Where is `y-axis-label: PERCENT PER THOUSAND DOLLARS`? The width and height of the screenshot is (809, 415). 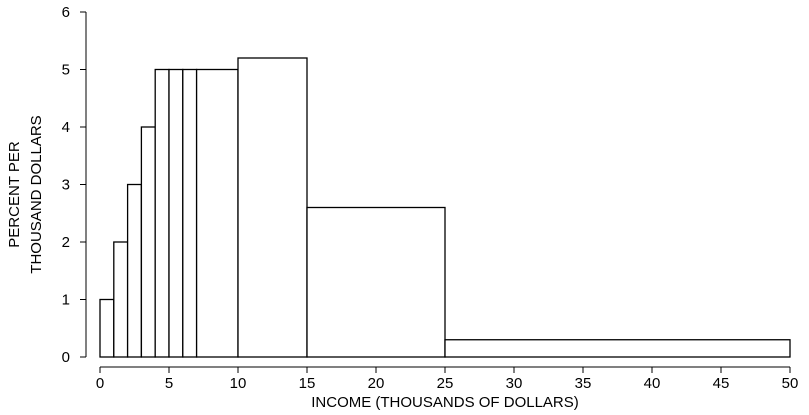
y-axis-label: PERCENT PER THOUSAND DOLLARS is located at coordinates (25, 194).